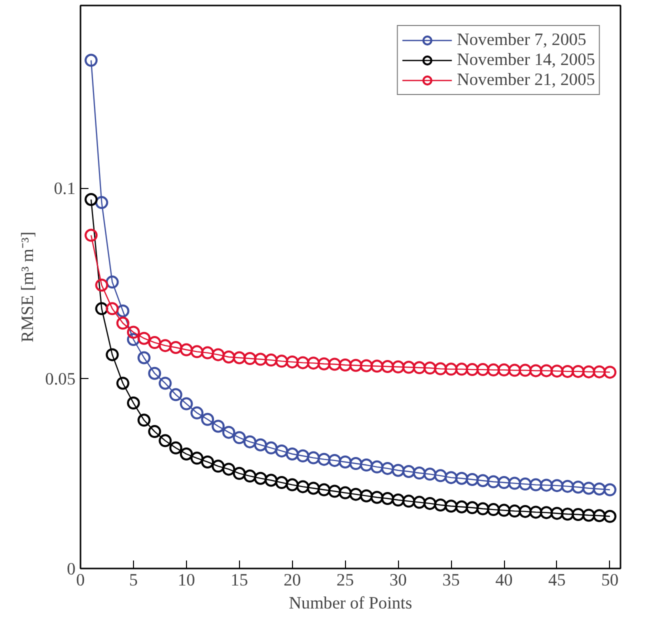 Image resolution: width=645 pixels, height=622 pixels. I want to click on x-tick-label: 40, so click(504, 580).